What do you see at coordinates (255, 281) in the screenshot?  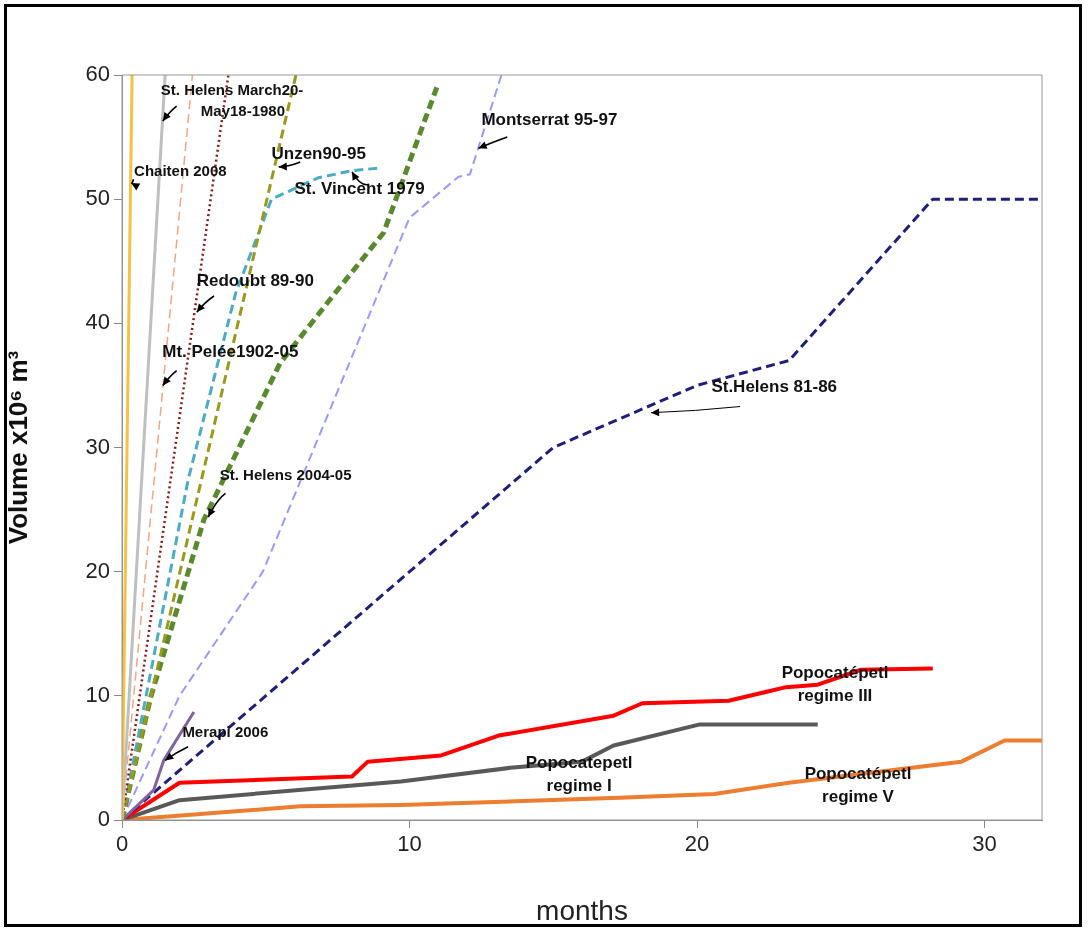 I see `series-label: Redoubt 89-90` at bounding box center [255, 281].